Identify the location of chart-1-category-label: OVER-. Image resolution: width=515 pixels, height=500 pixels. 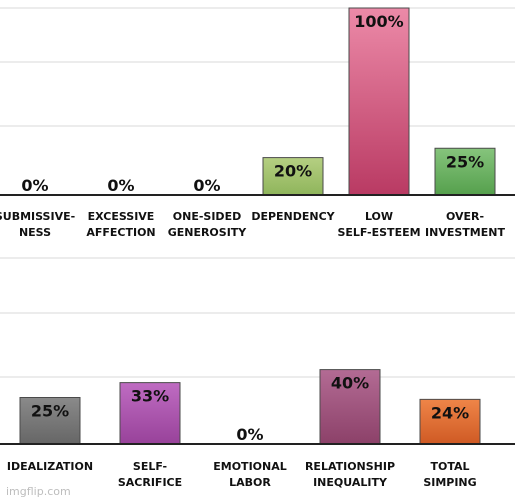
(465, 216).